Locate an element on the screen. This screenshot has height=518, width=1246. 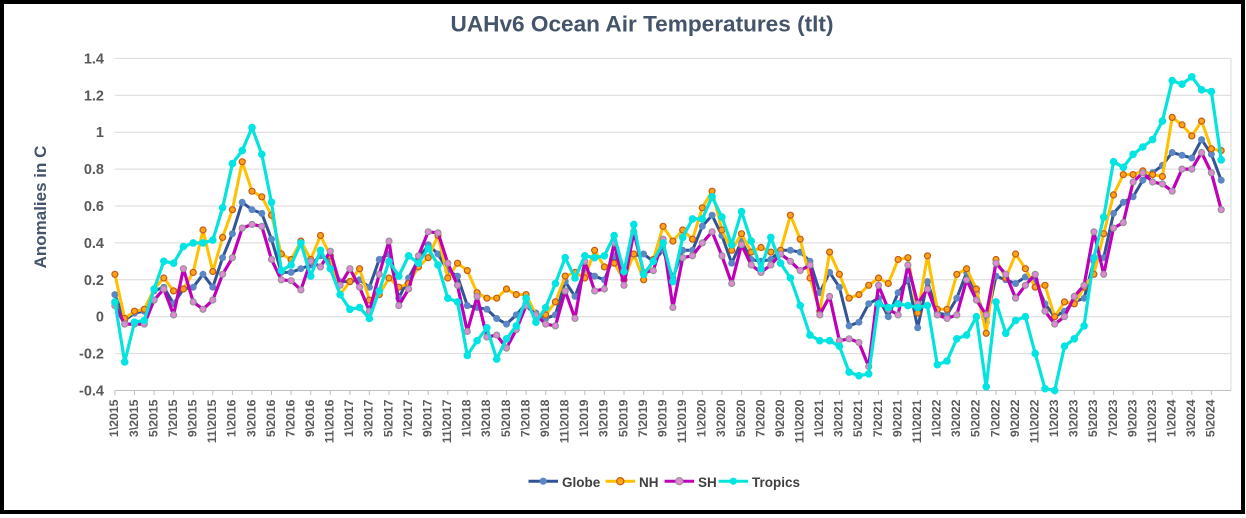
svg-text: 3\2021 is located at coordinates (839, 418).